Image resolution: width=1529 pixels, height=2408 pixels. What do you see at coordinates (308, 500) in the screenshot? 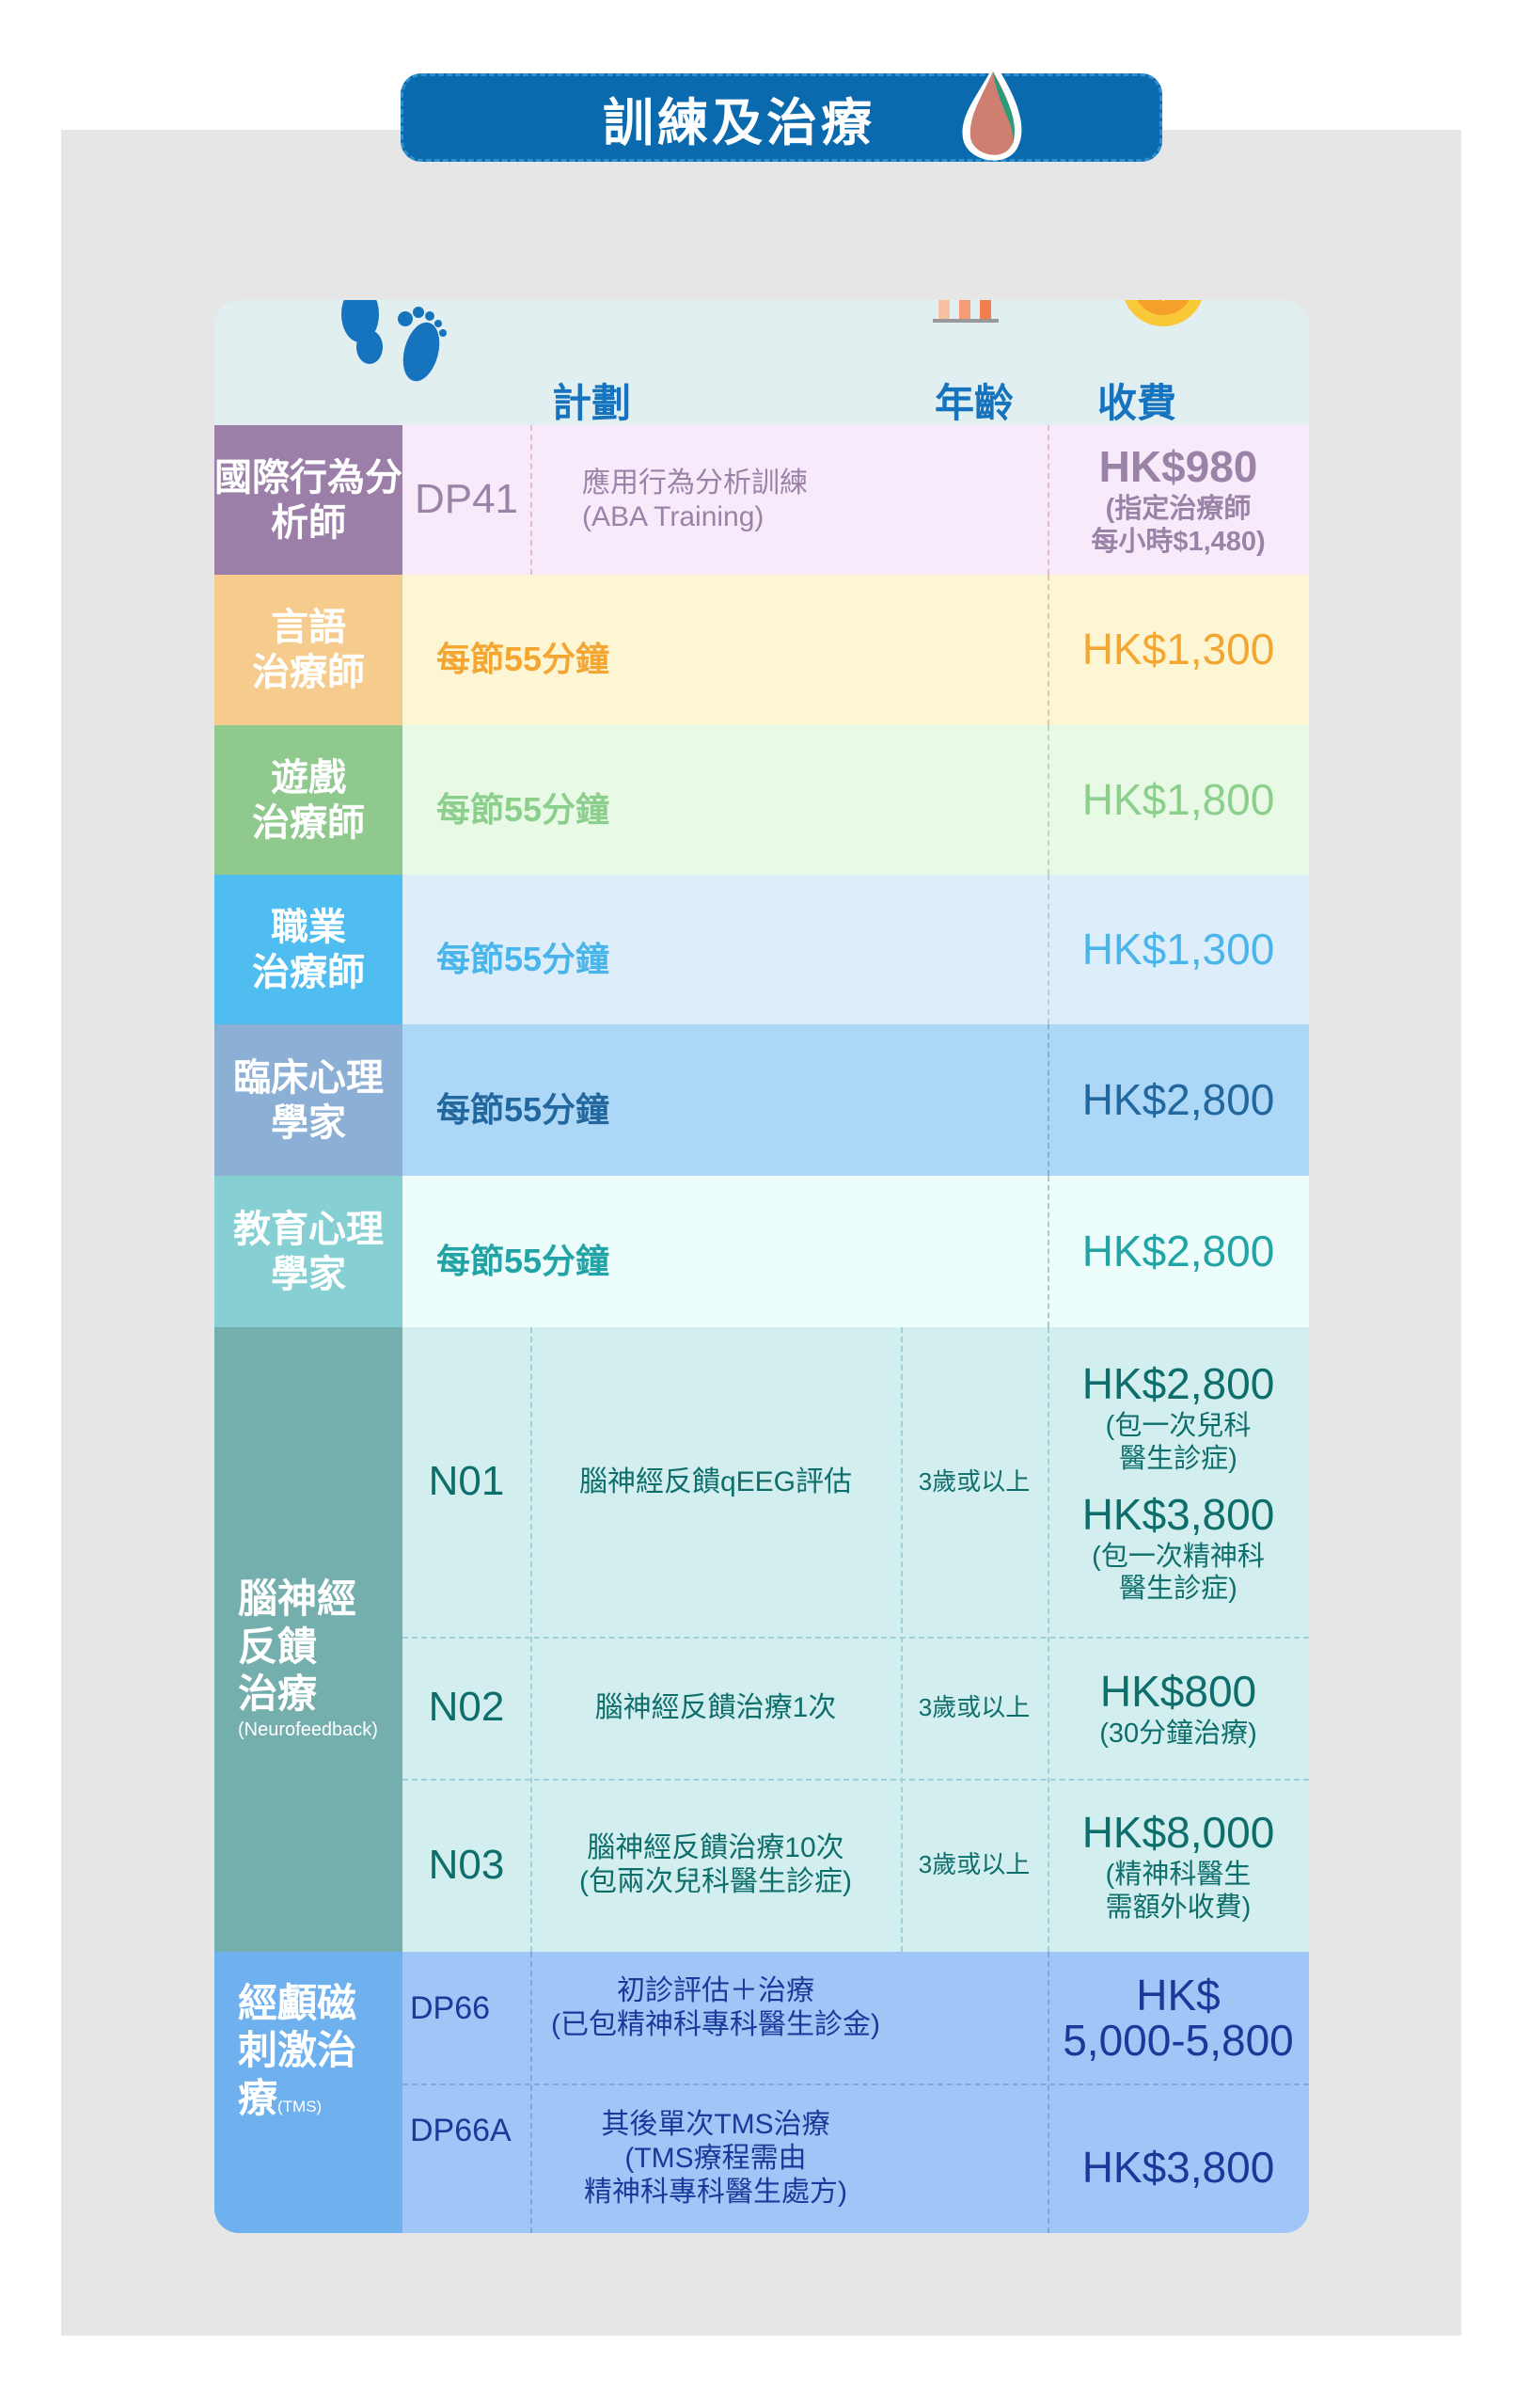
I see `row-label: 國際行為分析師` at bounding box center [308, 500].